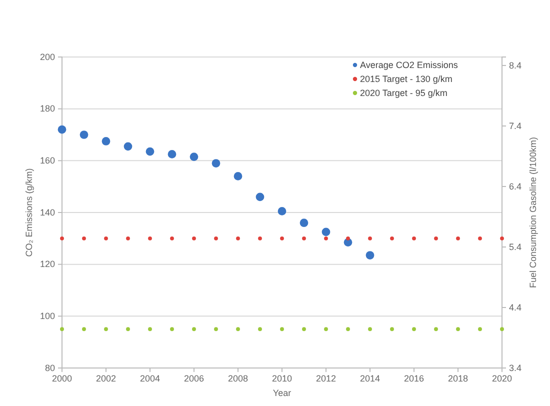 This screenshot has height=406, width=550. Describe the element at coordinates (49, 367) in the screenshot. I see `y-tick-label: 80` at that location.